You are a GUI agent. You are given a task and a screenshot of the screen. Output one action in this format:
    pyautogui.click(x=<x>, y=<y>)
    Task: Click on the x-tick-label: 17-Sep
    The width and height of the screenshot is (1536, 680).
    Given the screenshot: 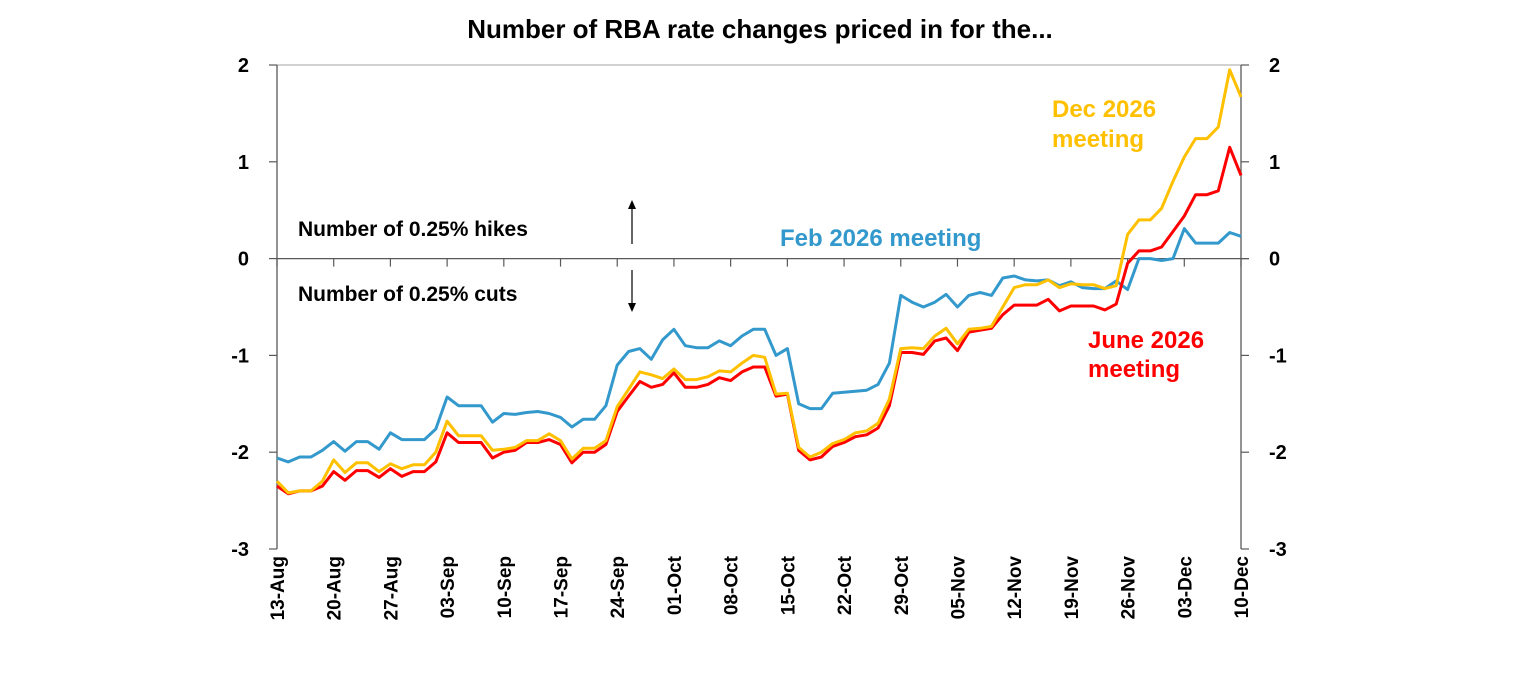 What is the action you would take?
    pyautogui.click(x=562, y=587)
    